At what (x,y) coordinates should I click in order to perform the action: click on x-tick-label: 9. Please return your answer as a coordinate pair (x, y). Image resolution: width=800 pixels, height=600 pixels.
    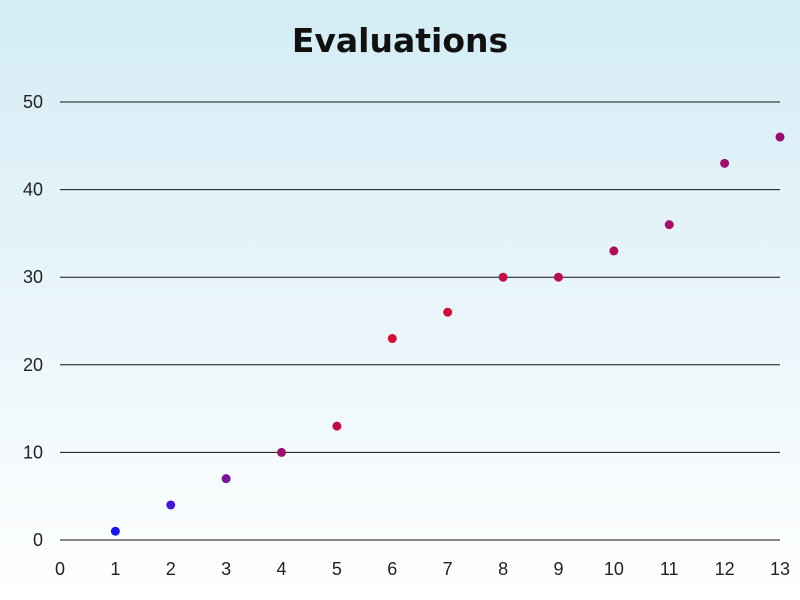
    Looking at the image, I should click on (558, 569).